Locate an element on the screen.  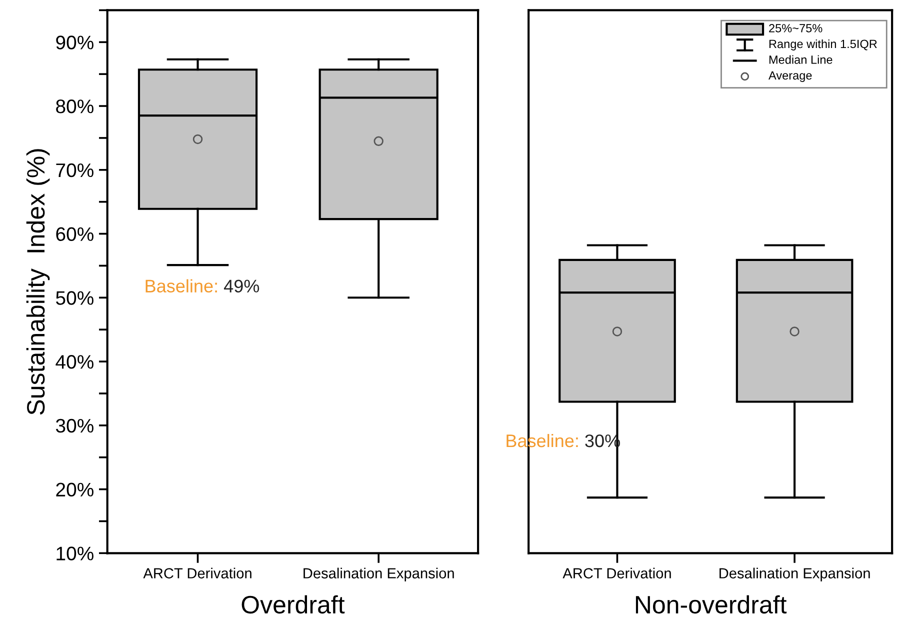
y-tick-label: 20% is located at coordinates (75, 489).